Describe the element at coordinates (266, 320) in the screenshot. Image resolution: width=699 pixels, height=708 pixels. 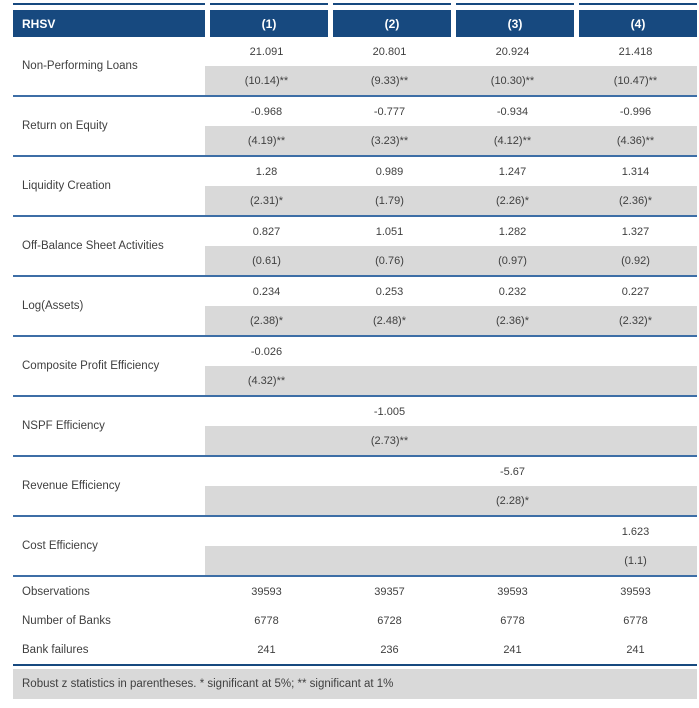
I see `z-statistic-cell: (2.38)*` at that location.